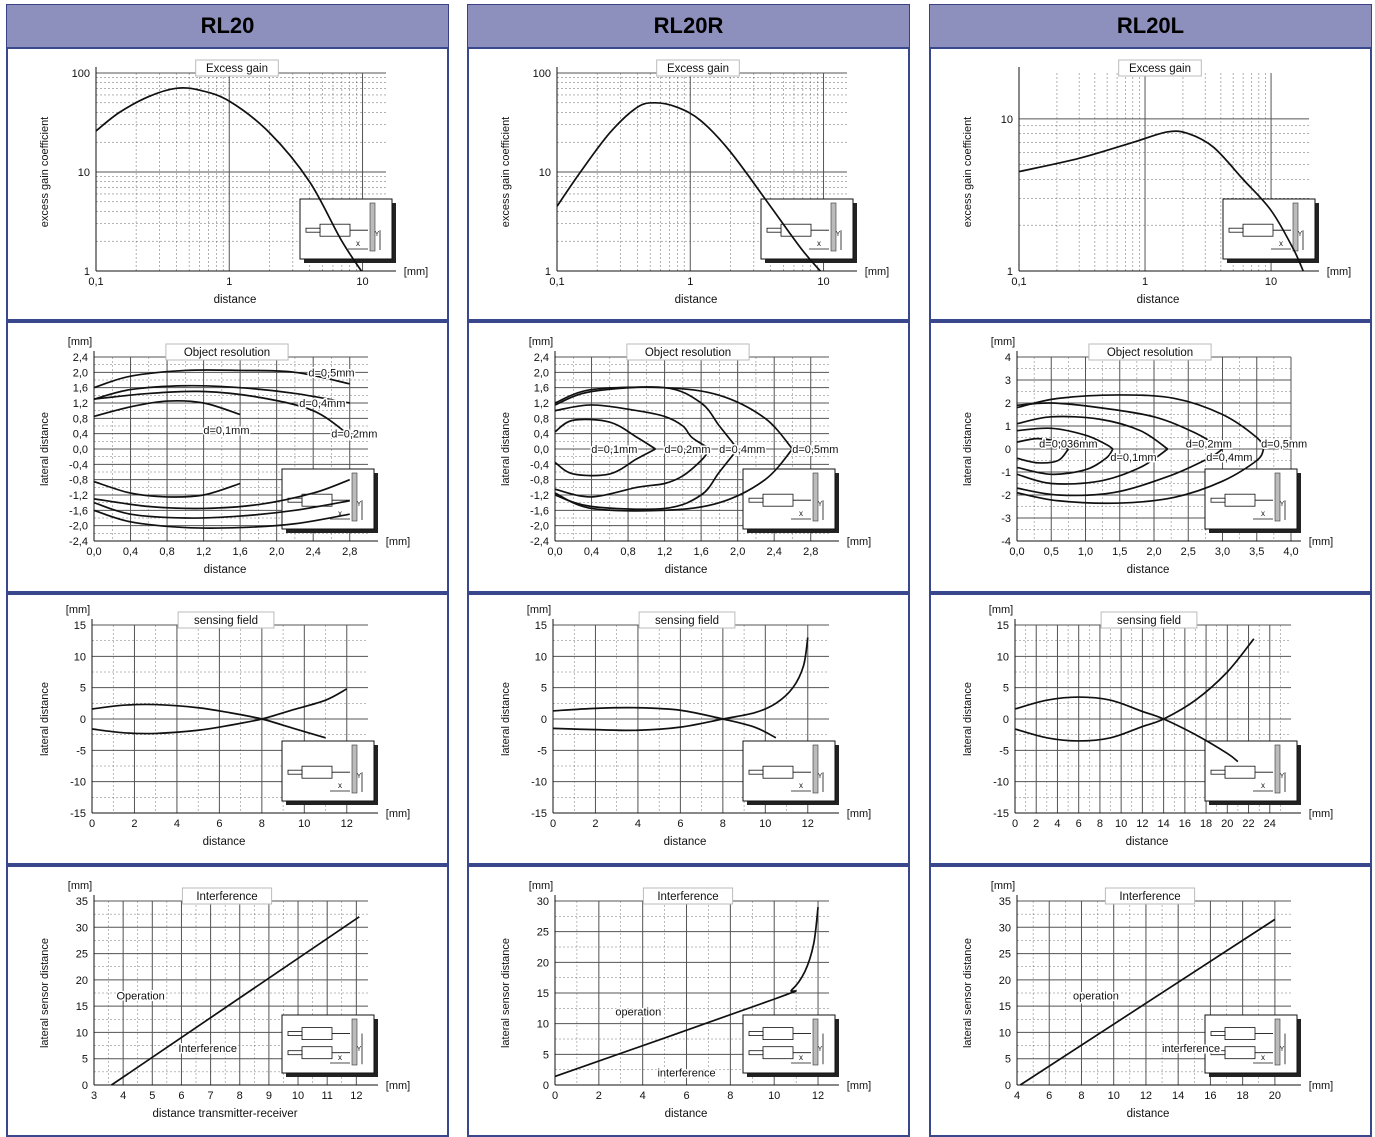 The image size is (1375, 1137). Describe the element at coordinates (78, 496) in the screenshot. I see `y-tick-label: -1,2` at that location.